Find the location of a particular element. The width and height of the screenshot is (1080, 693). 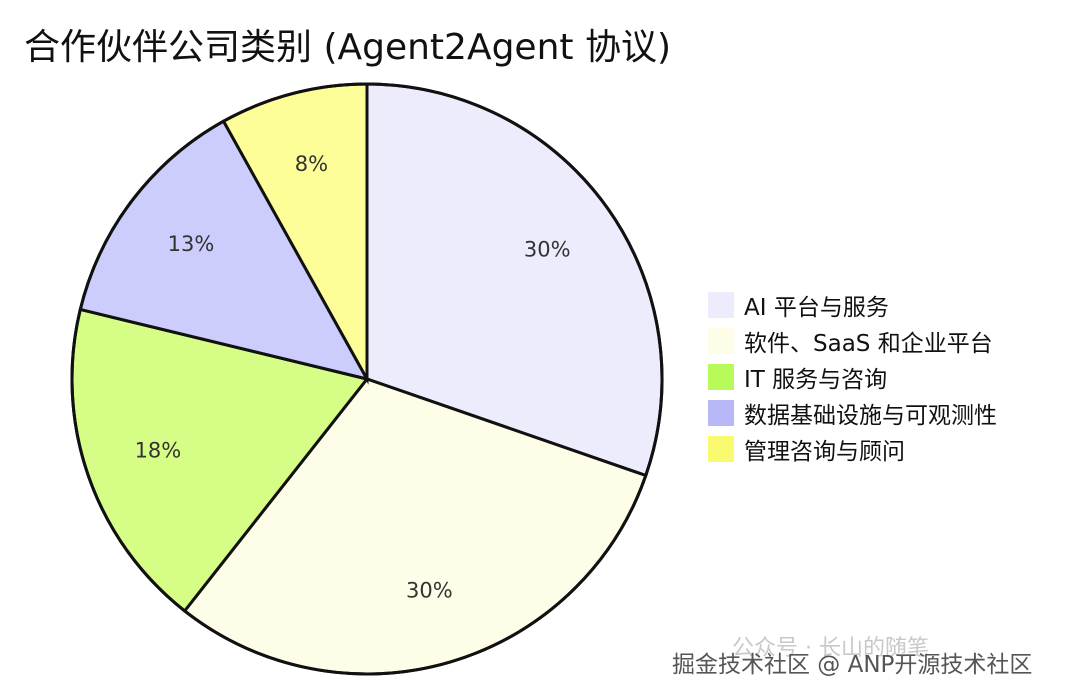

slice-label-it-services: 18% is located at coordinates (158, 450).